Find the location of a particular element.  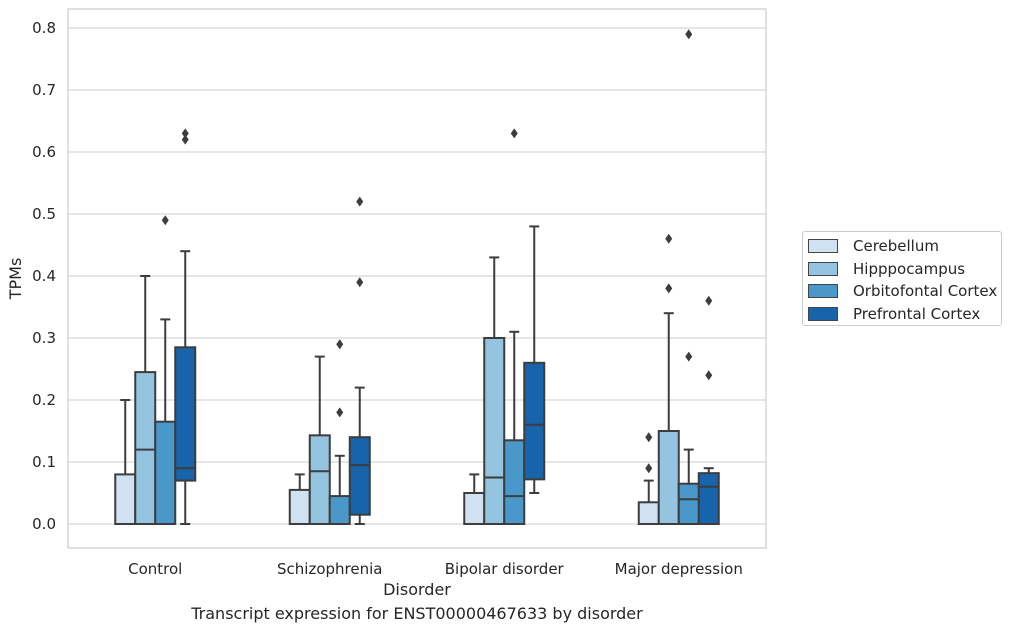

y-tick-label: 0.8 is located at coordinates (44, 28).